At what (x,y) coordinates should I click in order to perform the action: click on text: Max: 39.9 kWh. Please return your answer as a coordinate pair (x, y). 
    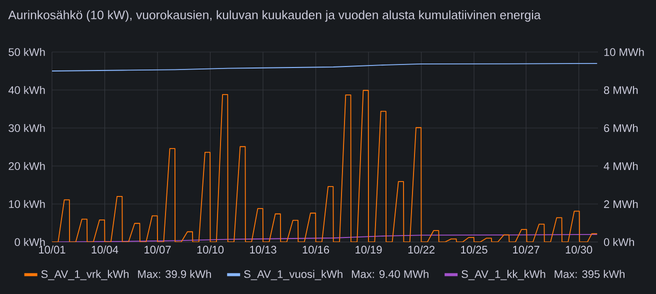
    Looking at the image, I should click on (174, 274).